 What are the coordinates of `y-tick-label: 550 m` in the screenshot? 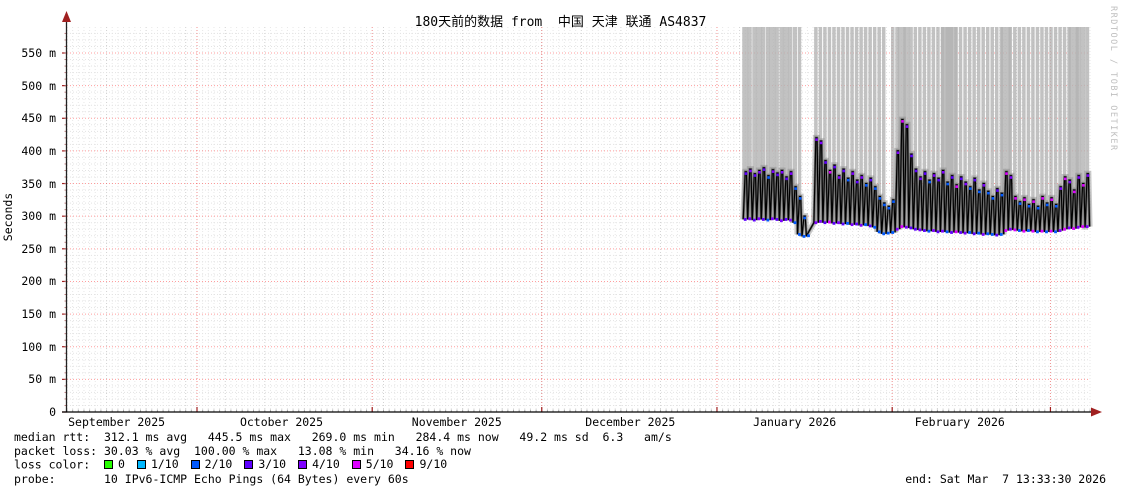 It's located at (38, 53).